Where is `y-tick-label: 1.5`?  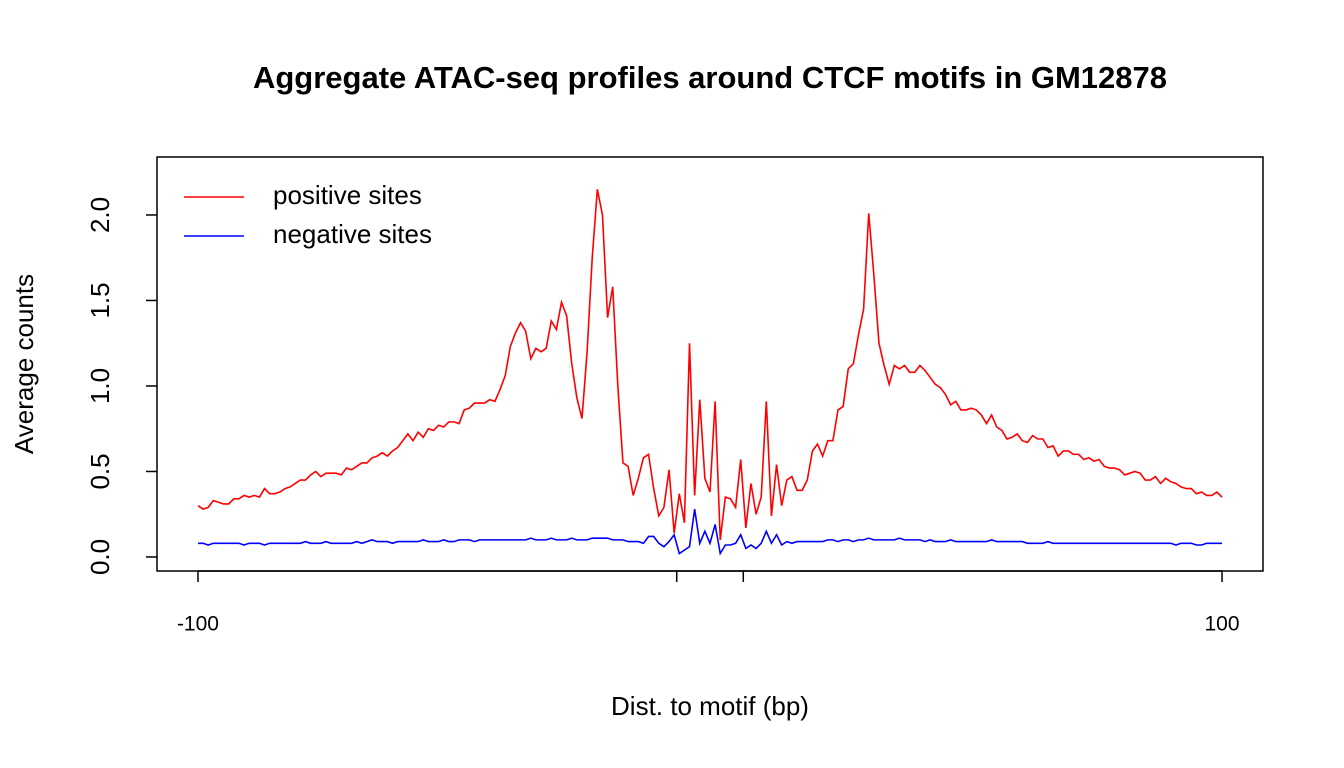
y-tick-label: 1.5 is located at coordinates (100, 300).